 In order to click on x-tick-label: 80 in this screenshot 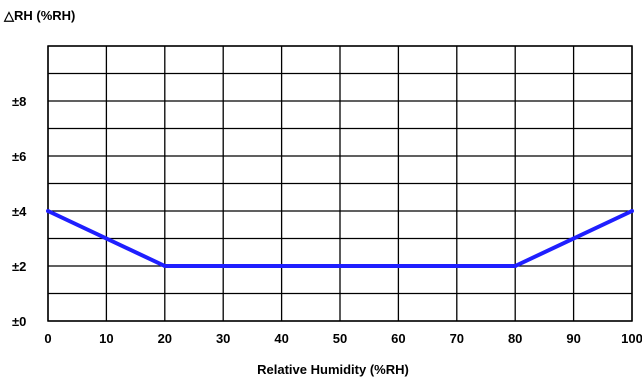, I will do `click(515, 338)`.